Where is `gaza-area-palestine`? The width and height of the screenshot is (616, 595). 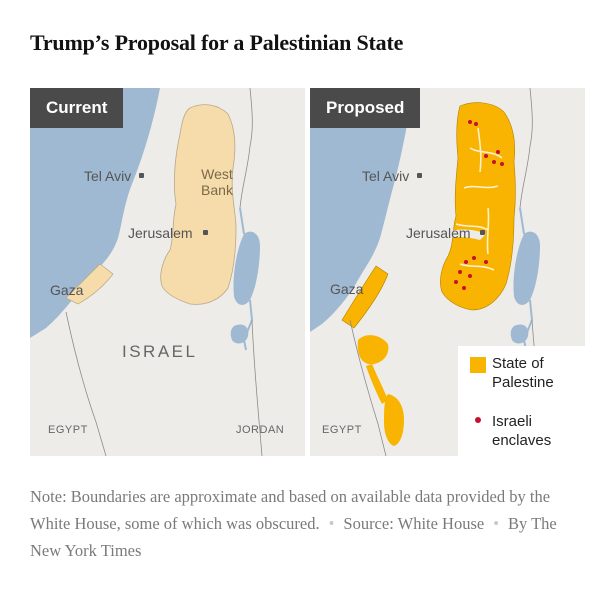
gaza-area-palestine is located at coordinates (365, 297).